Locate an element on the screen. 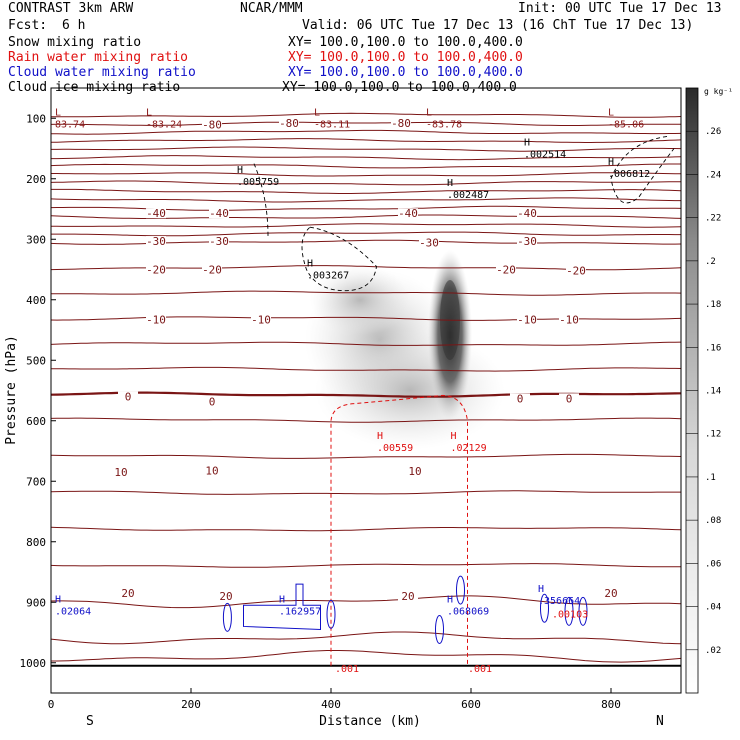  y-tick-label: 600 is located at coordinates (36, 421).